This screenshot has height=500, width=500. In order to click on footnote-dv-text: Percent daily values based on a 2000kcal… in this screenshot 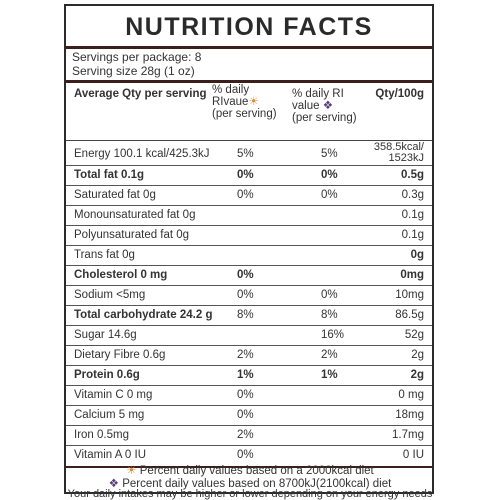, I will do `click(256, 471)`.